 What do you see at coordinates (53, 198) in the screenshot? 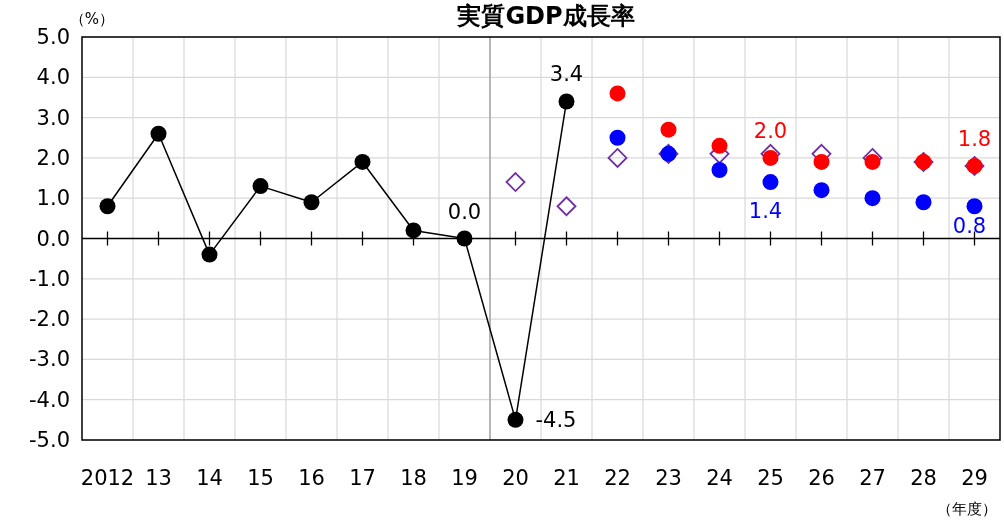
I see `y-tick-label: 1.0` at bounding box center [53, 198].